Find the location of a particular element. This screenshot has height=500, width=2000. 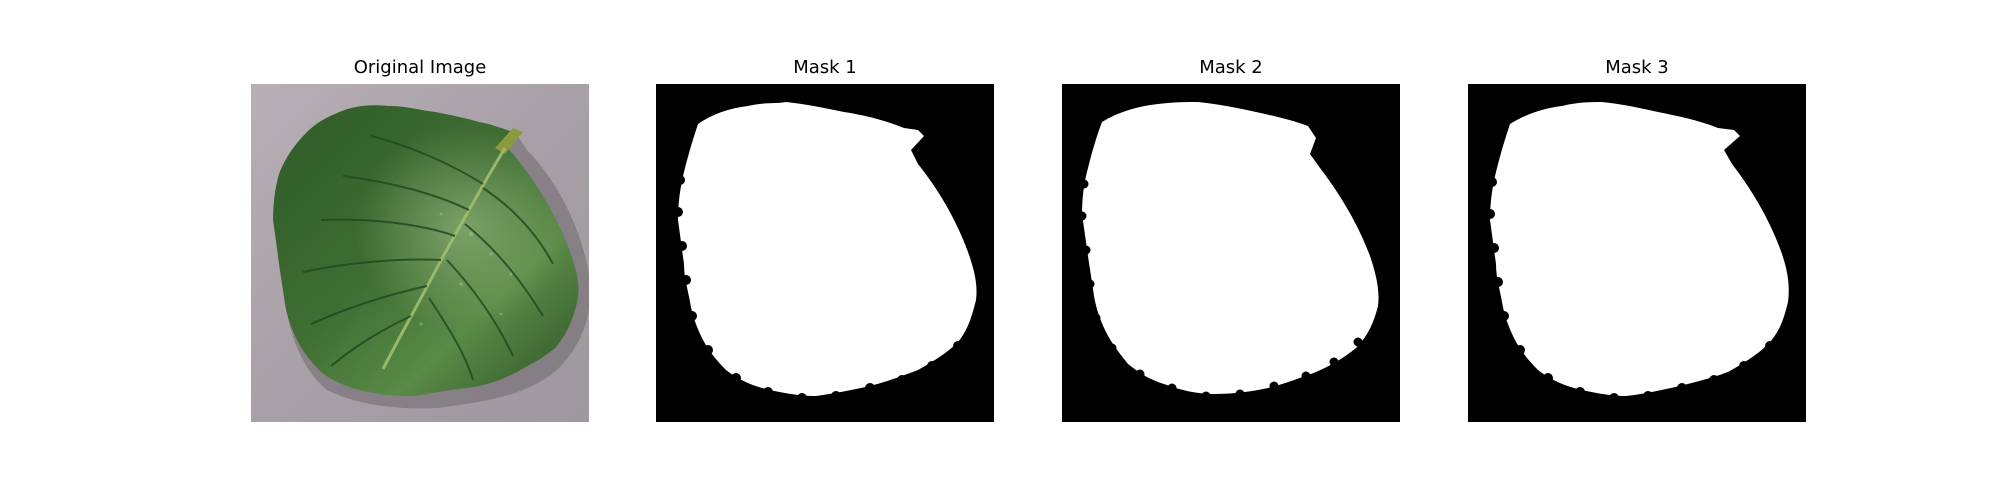

panel-mask-1: Mask 1 is located at coordinates (825, 251).